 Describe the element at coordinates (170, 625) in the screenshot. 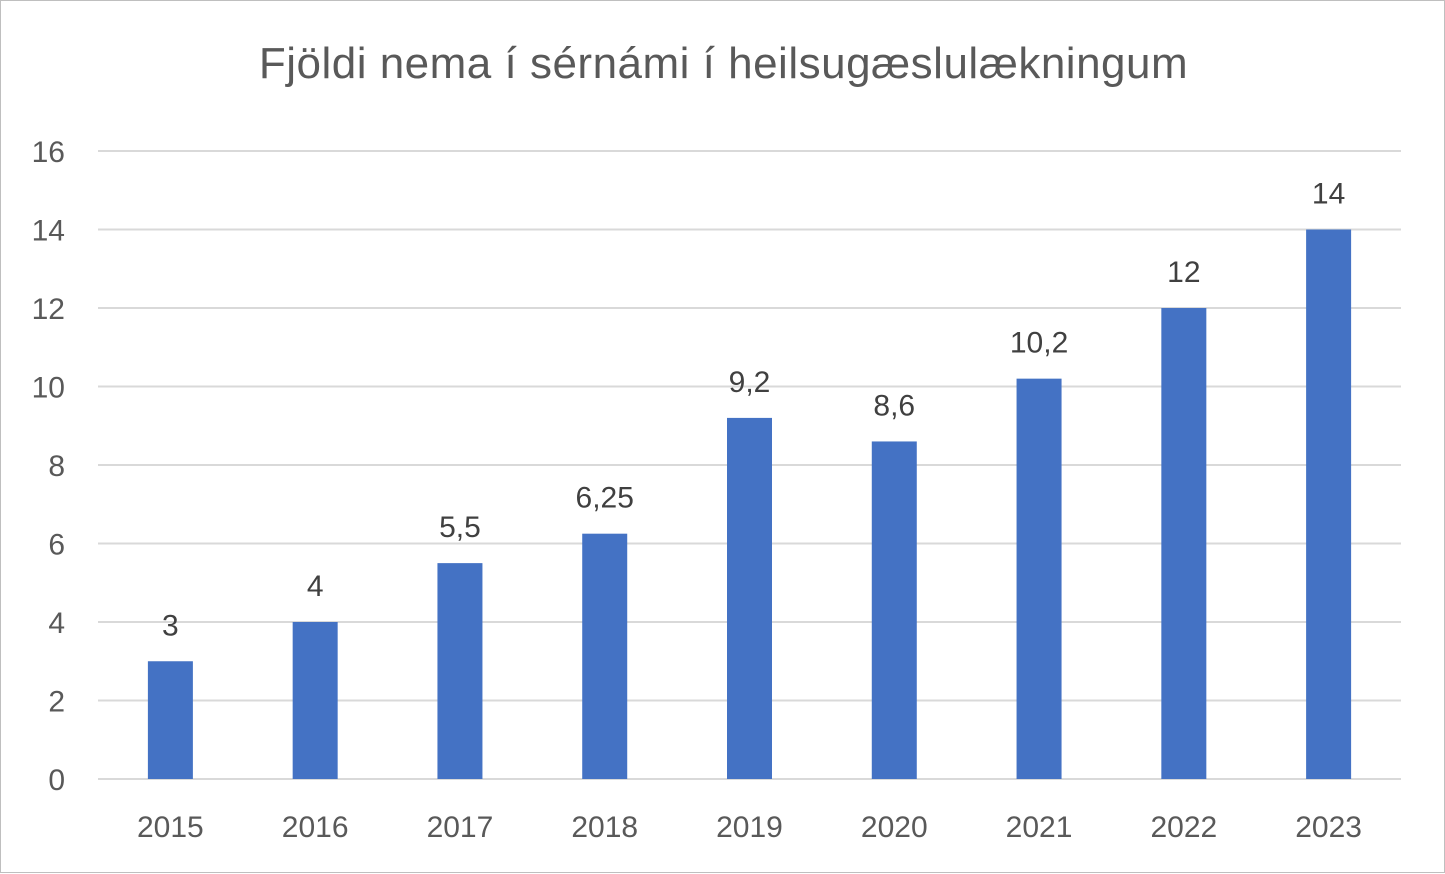

I see `data-label: 3` at that location.